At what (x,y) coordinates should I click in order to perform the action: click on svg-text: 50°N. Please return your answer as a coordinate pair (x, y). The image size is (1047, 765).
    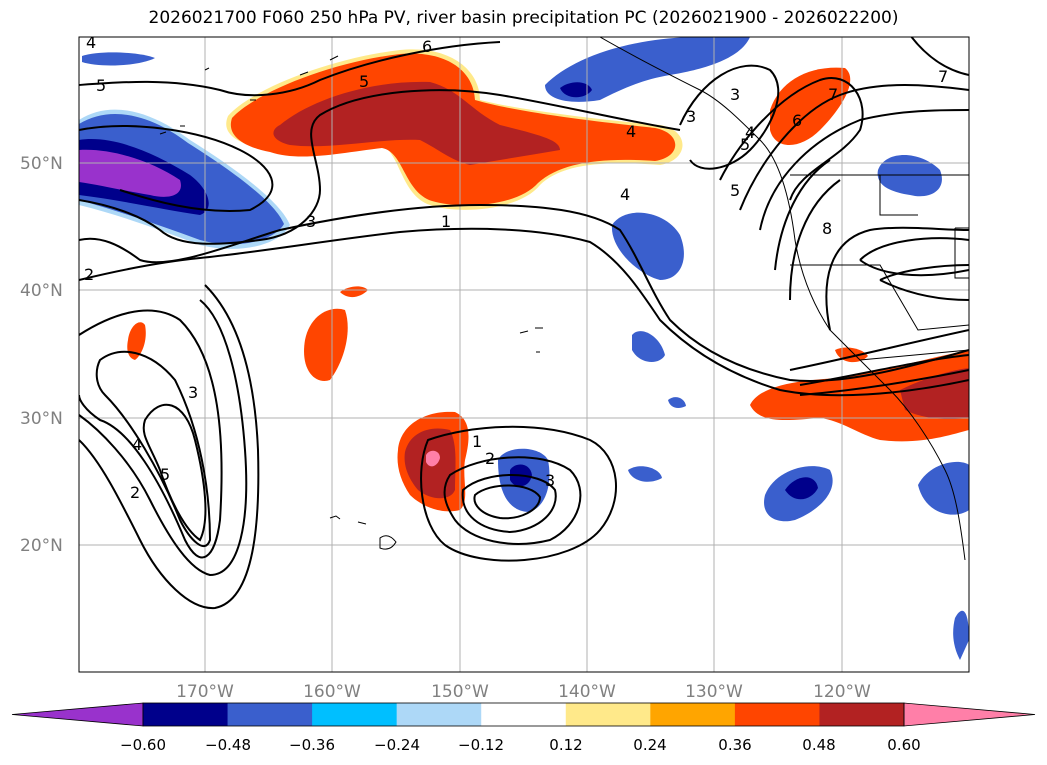
    Looking at the image, I should click on (41, 164).